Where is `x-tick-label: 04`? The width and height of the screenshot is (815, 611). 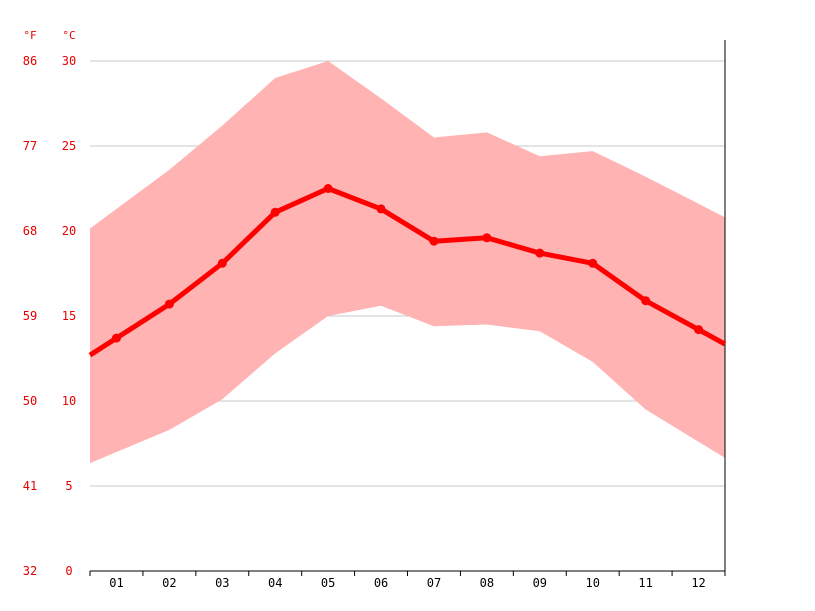 x-tick-label: 04 is located at coordinates (275, 583).